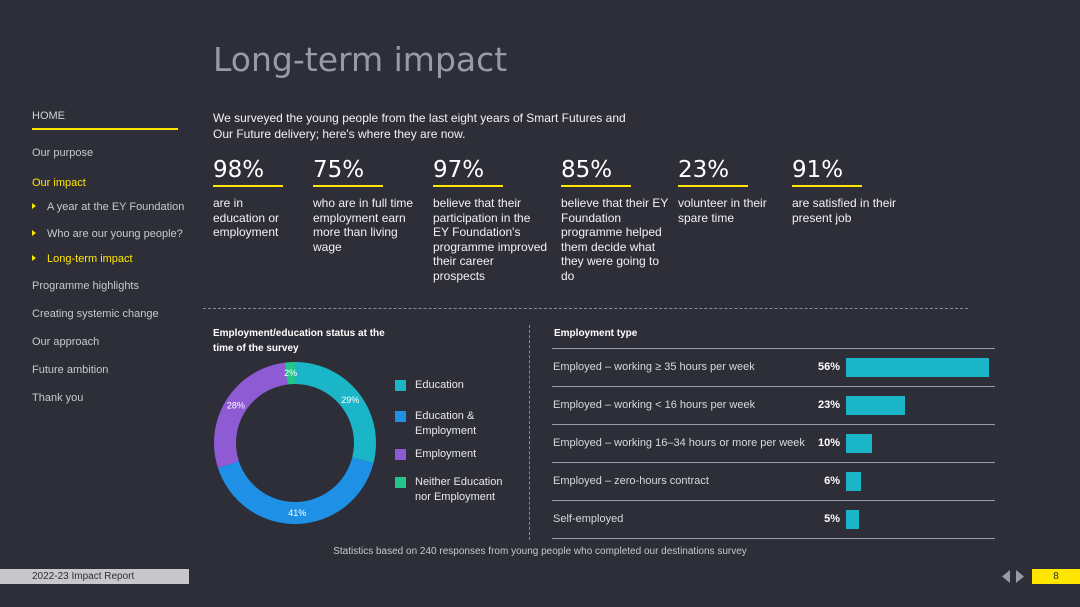  I want to click on sidebar-item-label: Our purpose, so click(63, 153).